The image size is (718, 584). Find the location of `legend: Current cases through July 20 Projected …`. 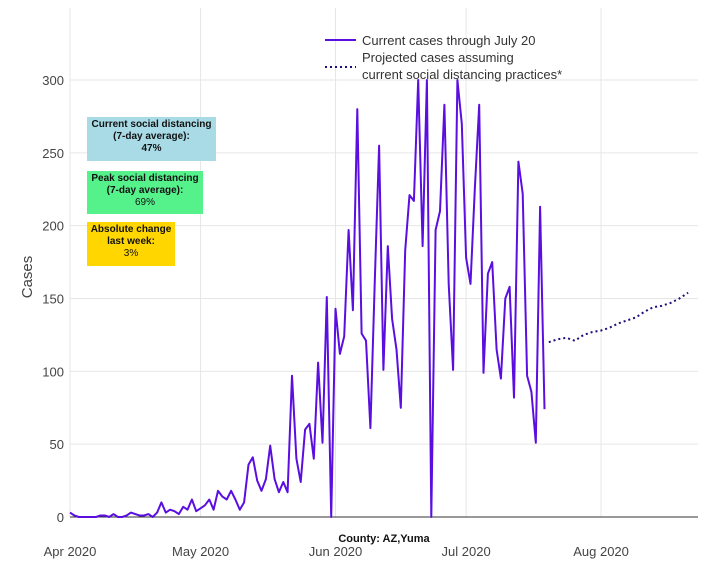

legend: Current cases through July 20 Projected … is located at coordinates (443, 57).